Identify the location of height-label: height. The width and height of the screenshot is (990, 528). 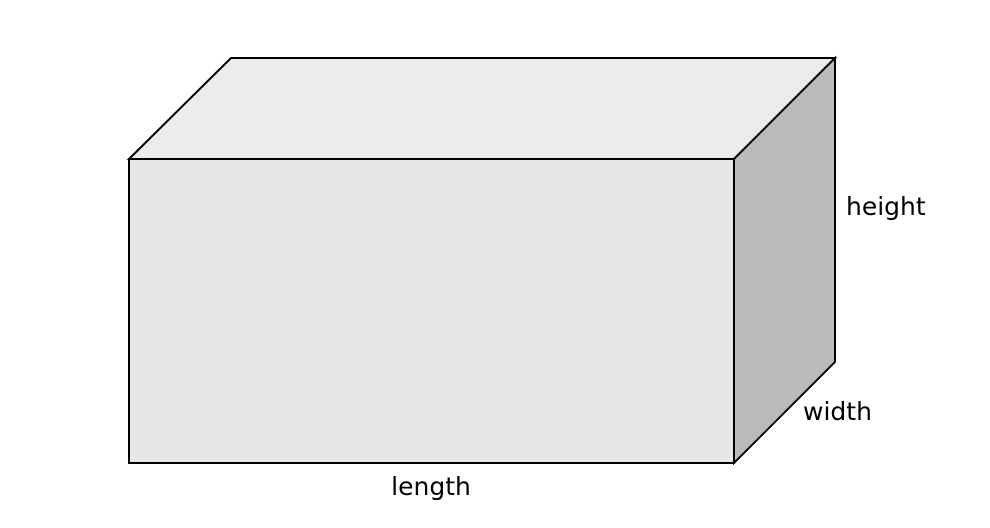
(886, 206).